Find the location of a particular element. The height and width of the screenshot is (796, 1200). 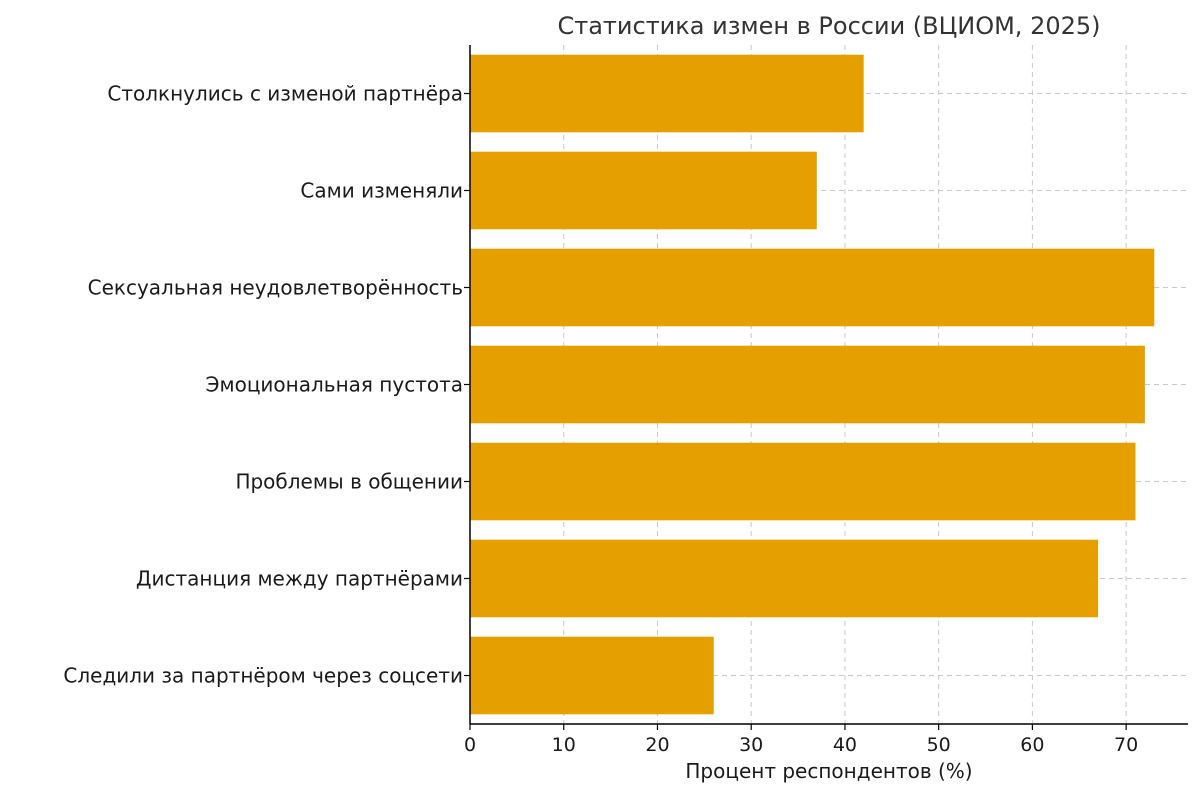

x-axis-label: Процент респондентов (%) is located at coordinates (828, 771).